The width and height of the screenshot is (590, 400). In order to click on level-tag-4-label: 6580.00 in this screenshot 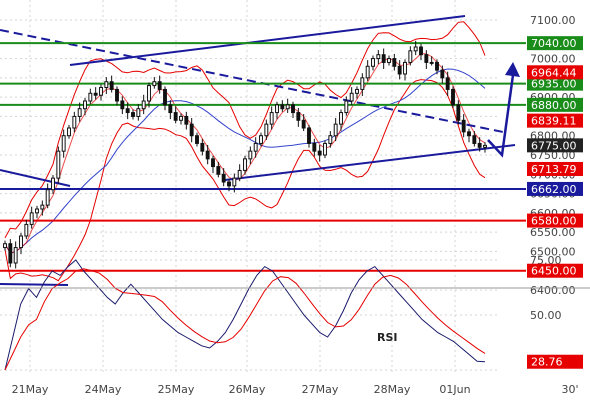, I will do `click(554, 221)`.